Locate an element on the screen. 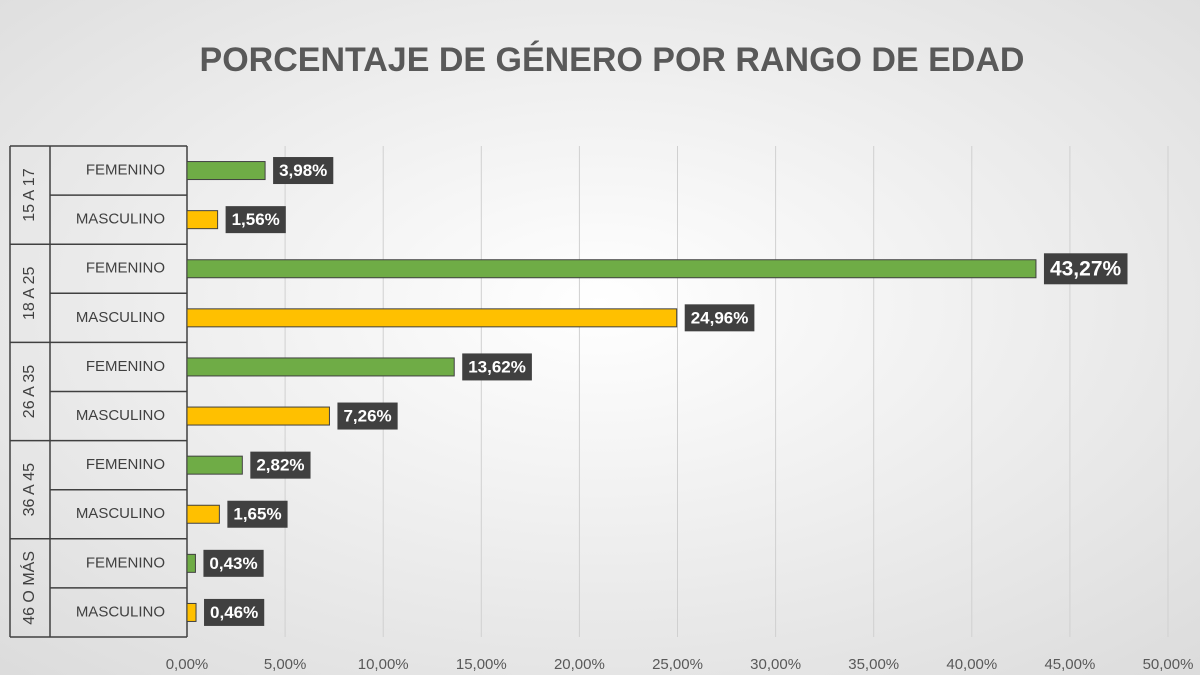  group-label: 36 A 45 is located at coordinates (29, 489).